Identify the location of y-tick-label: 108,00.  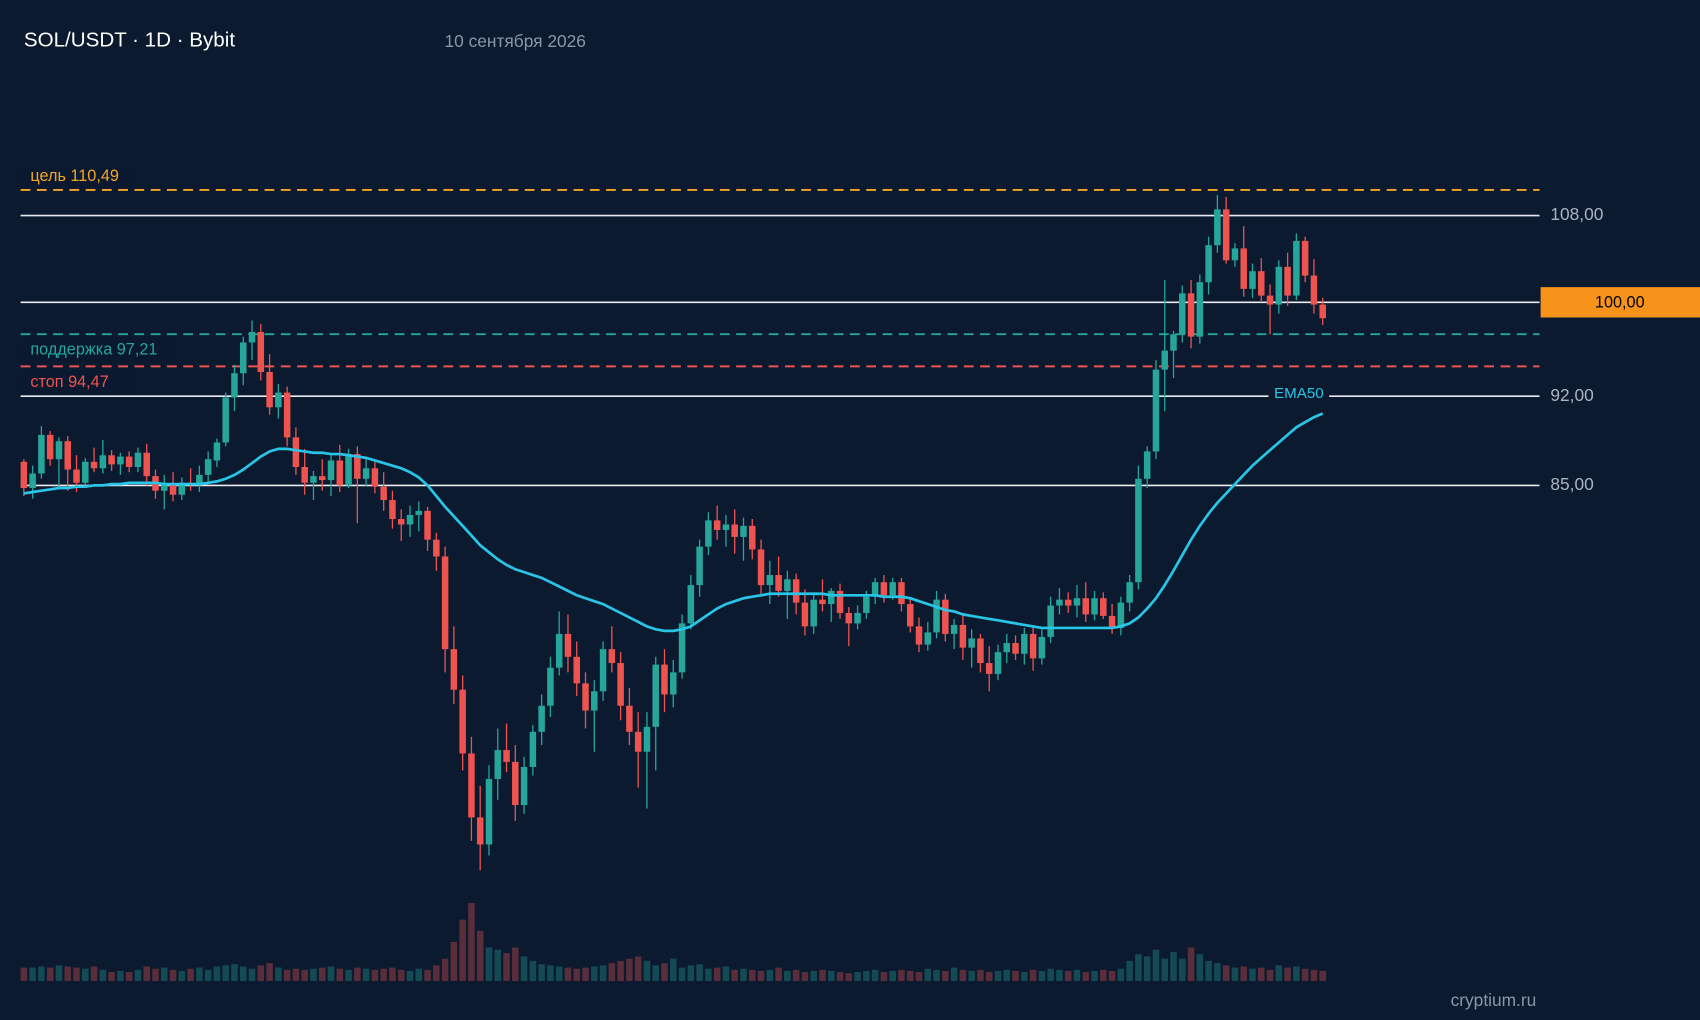
(1576, 214).